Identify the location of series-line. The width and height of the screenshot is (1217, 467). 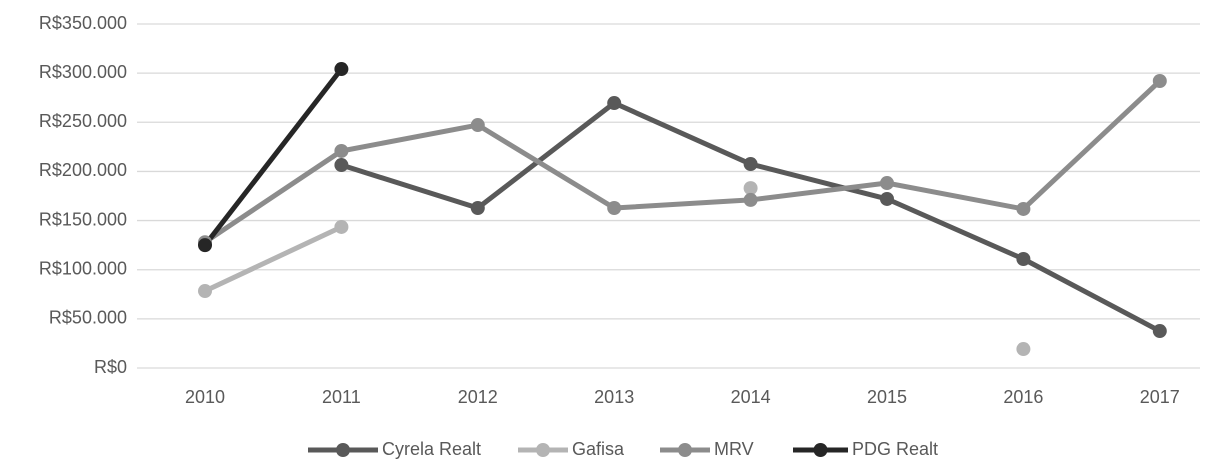
(273, 157).